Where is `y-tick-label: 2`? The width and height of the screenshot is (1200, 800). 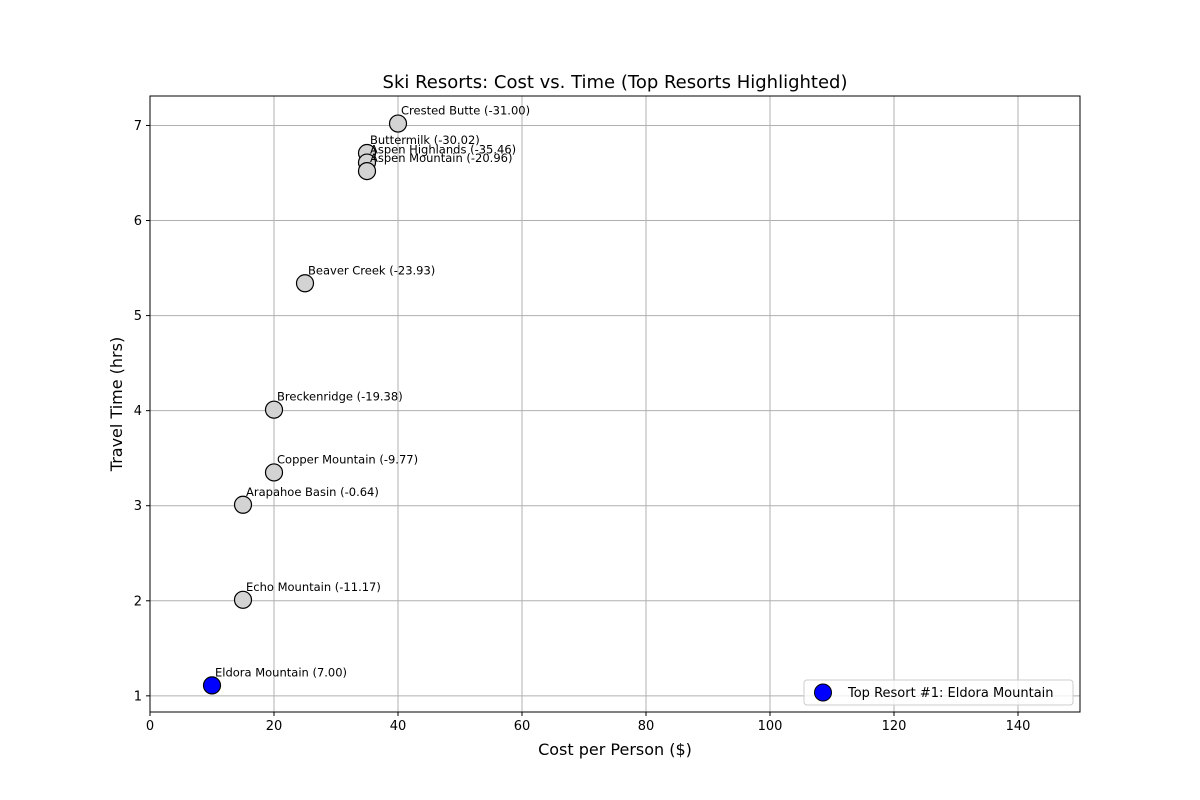
y-tick-label: 2 is located at coordinates (138, 601).